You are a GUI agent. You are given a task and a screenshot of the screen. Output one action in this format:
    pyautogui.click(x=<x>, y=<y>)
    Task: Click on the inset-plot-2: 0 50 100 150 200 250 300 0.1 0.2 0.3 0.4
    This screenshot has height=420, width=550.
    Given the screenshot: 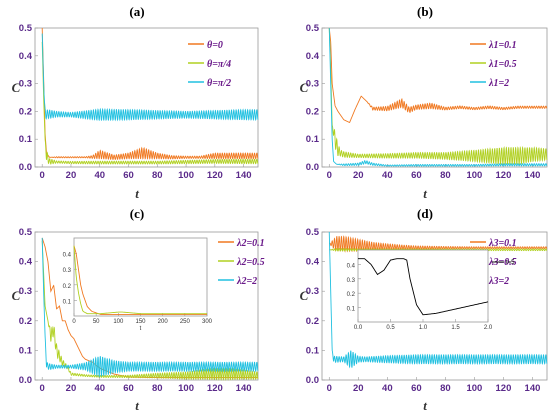 What is the action you would take?
    pyautogui.click(x=138, y=281)
    